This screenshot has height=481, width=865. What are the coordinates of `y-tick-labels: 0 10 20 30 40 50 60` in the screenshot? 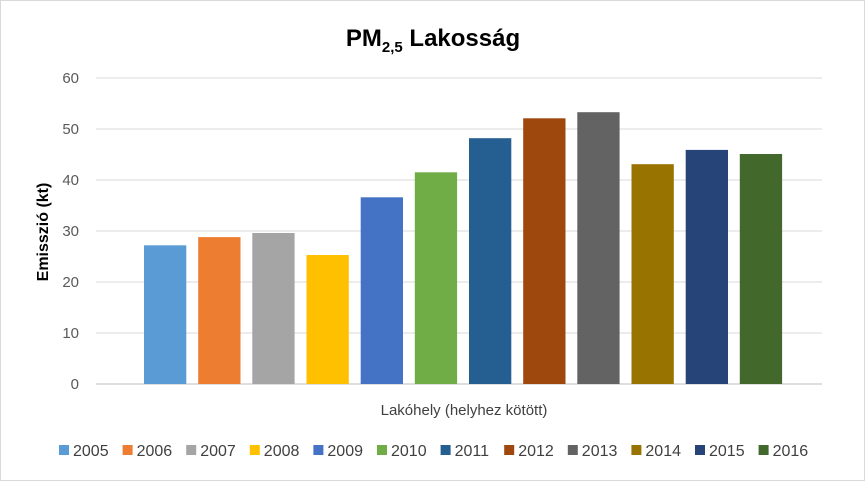 It's located at (70, 231).